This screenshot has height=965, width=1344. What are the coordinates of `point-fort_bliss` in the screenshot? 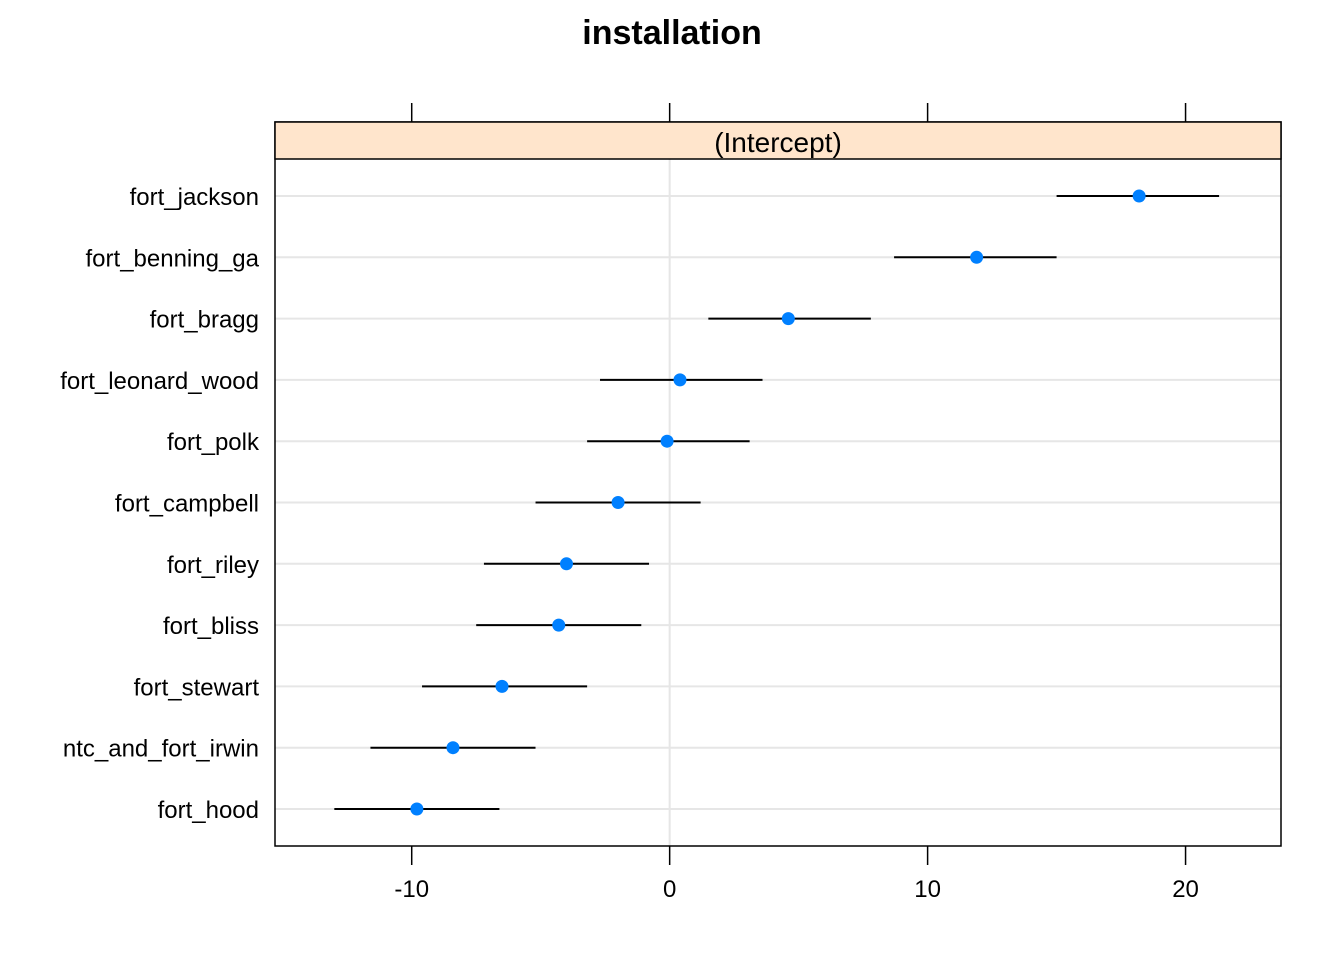 It's located at (559, 625).